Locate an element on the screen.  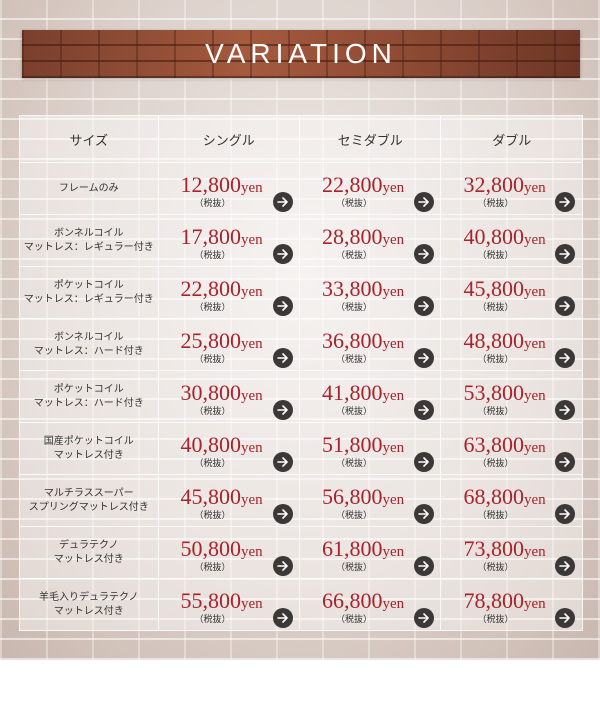
row-label-line: スプリングマットレス付き is located at coordinates (88, 507).